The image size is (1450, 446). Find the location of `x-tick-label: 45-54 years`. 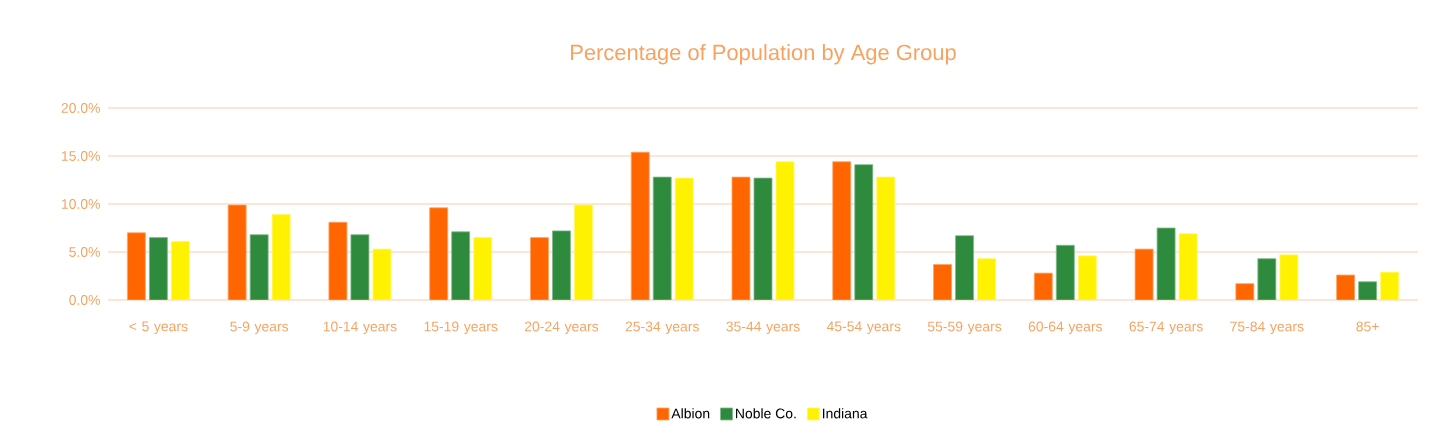

x-tick-label: 45-54 years is located at coordinates (863, 328).